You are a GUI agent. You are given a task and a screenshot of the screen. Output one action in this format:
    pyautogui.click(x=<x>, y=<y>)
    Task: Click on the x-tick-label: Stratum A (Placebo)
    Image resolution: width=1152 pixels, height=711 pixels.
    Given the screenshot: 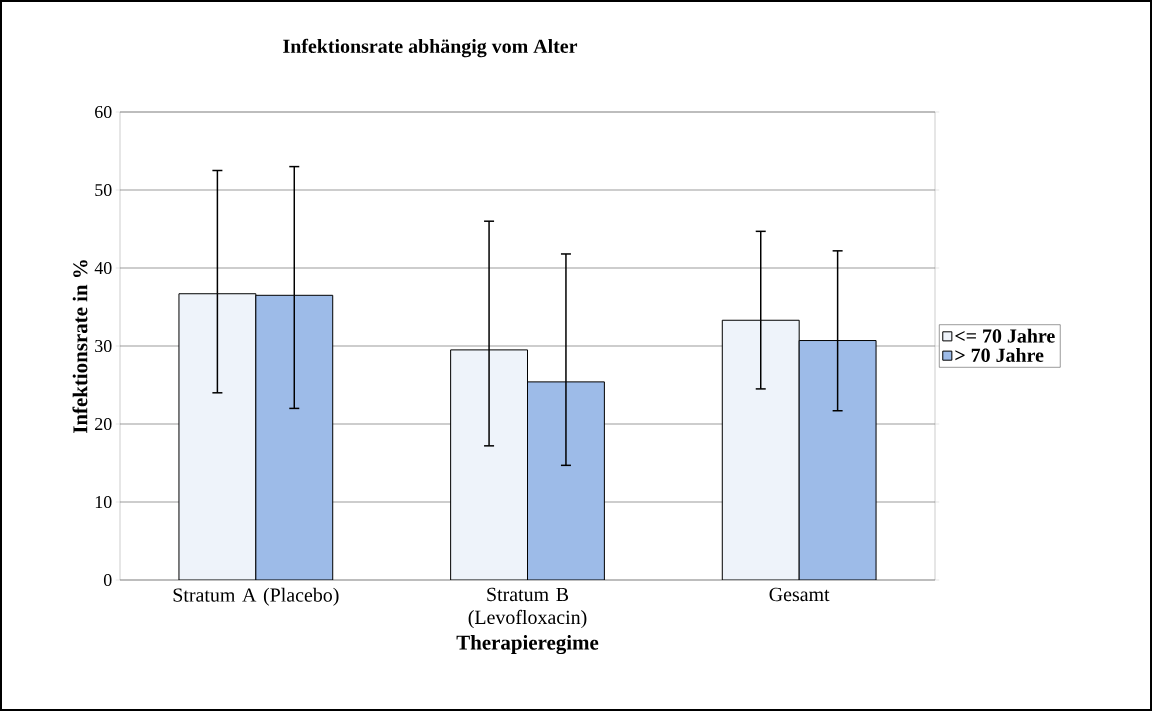 What is the action you would take?
    pyautogui.click(x=256, y=596)
    